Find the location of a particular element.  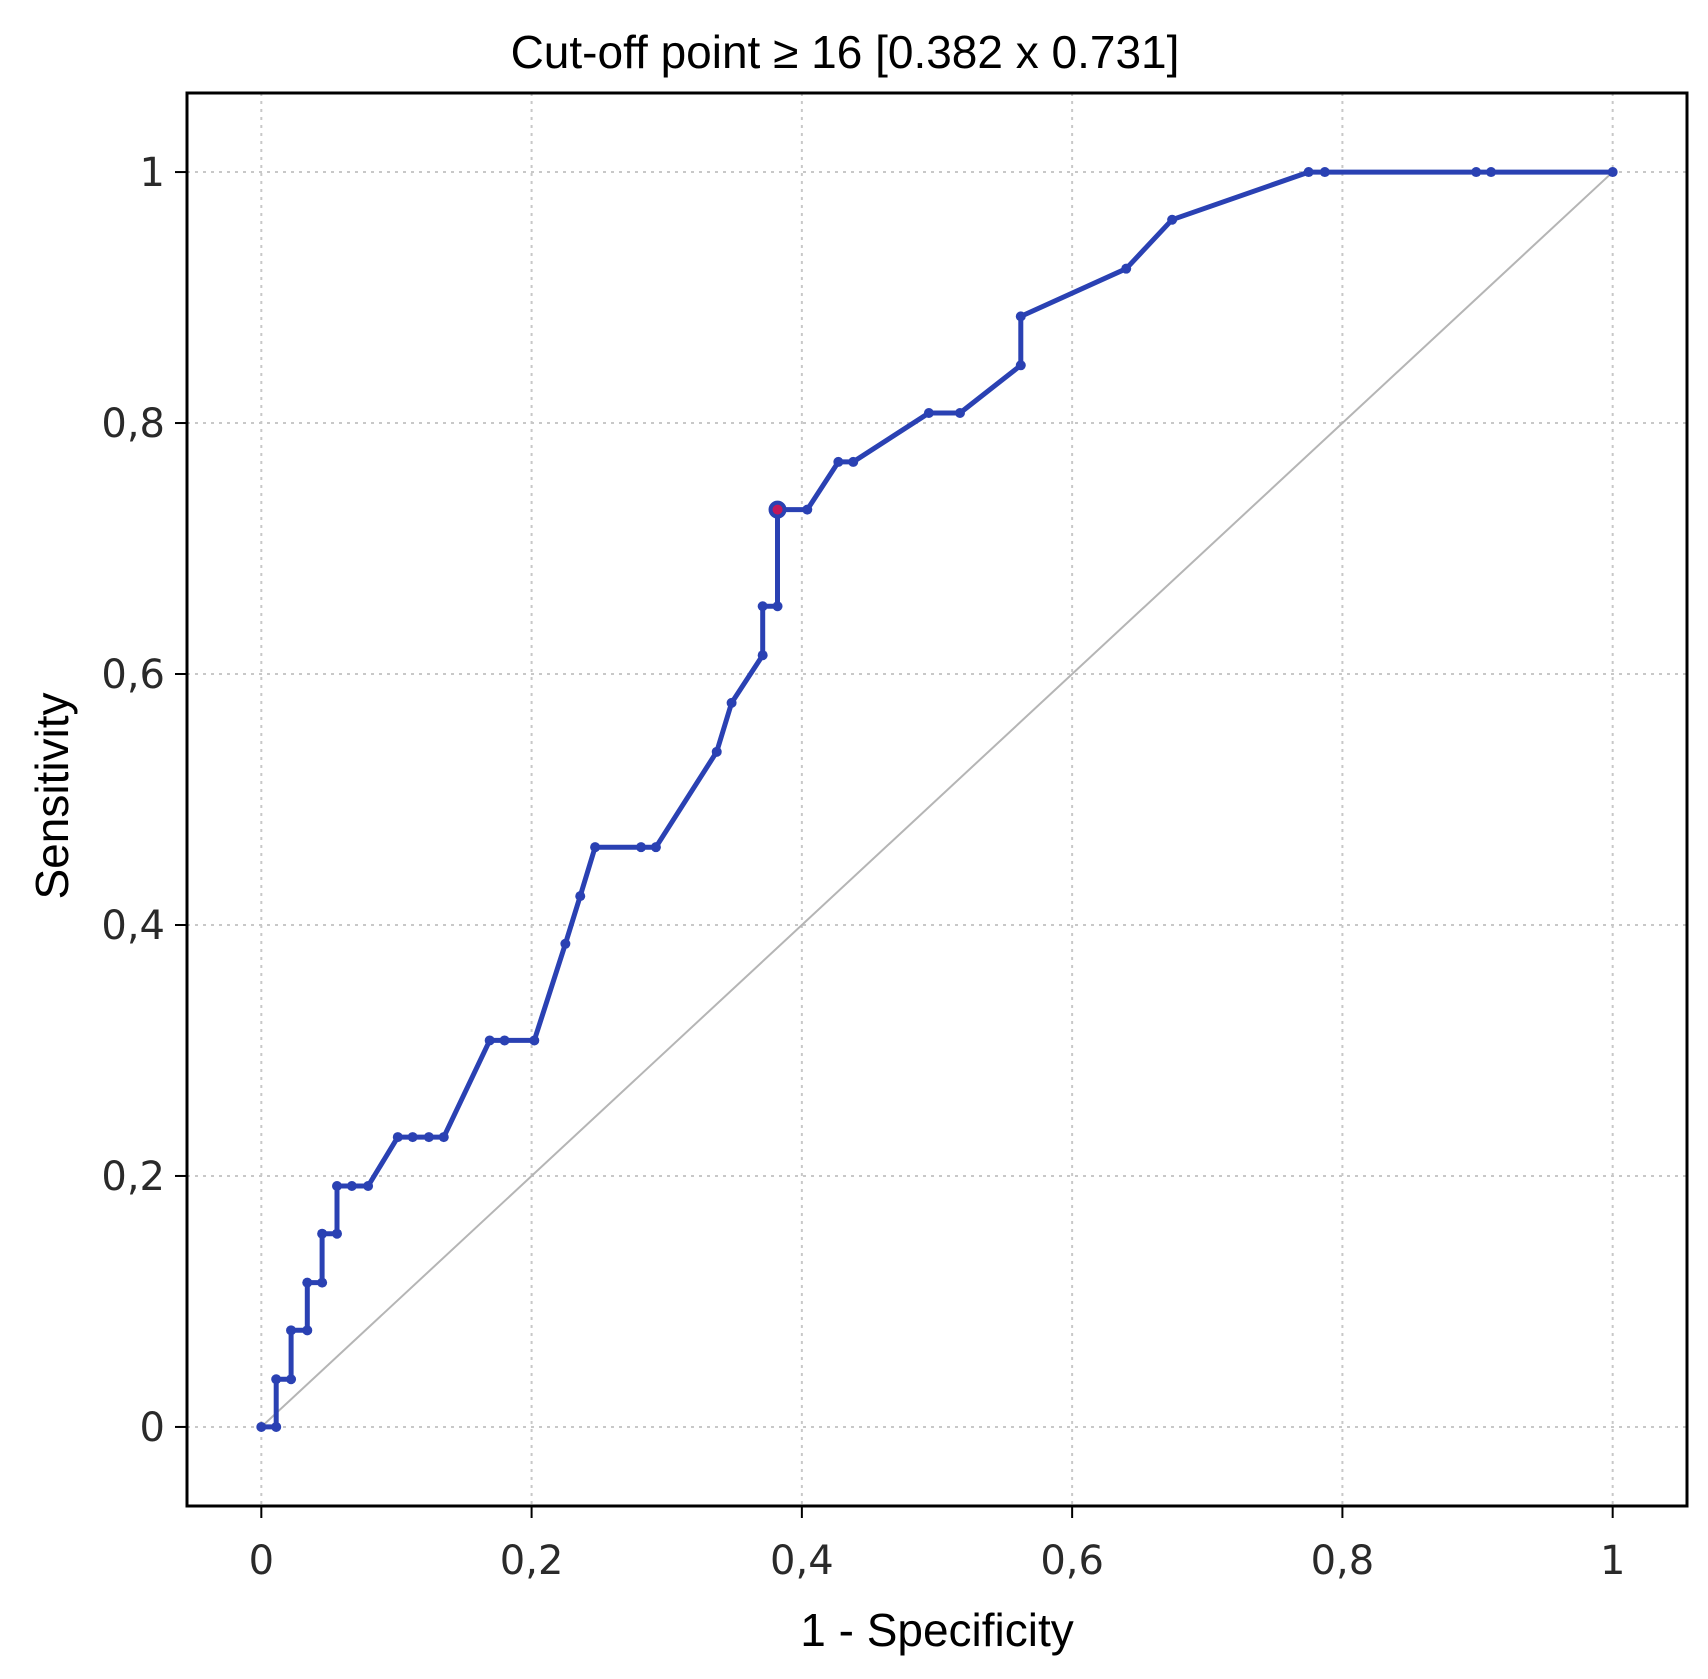

y-tick-label: 0,8 is located at coordinates (133, 424).